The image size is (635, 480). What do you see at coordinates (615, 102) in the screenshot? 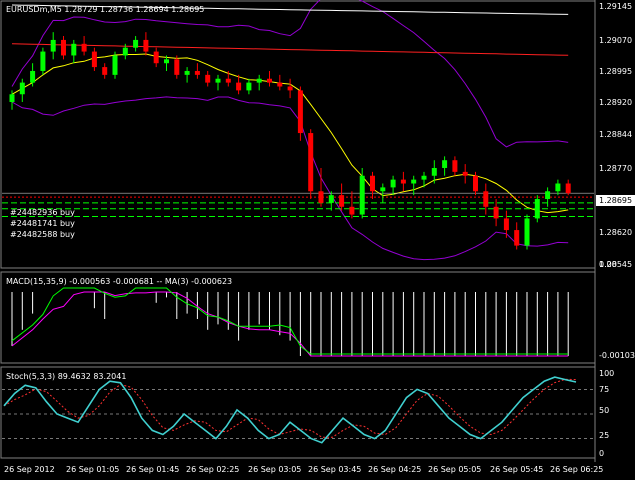
I see `price-tick: 1.28920` at bounding box center [615, 102].